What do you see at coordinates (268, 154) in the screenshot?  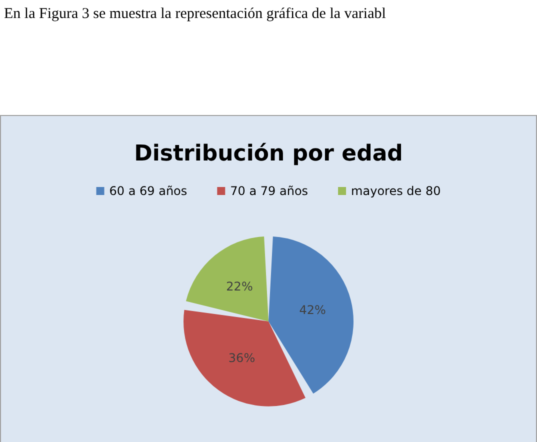 I see `chart-title: Distribución por edad` at bounding box center [268, 154].